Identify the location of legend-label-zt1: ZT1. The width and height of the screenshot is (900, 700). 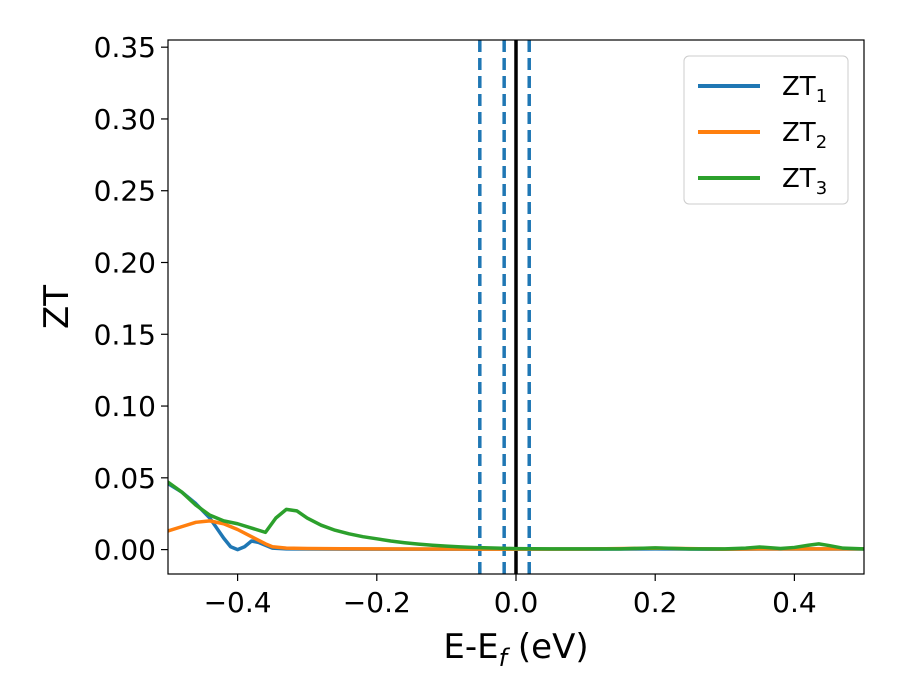
(804, 89).